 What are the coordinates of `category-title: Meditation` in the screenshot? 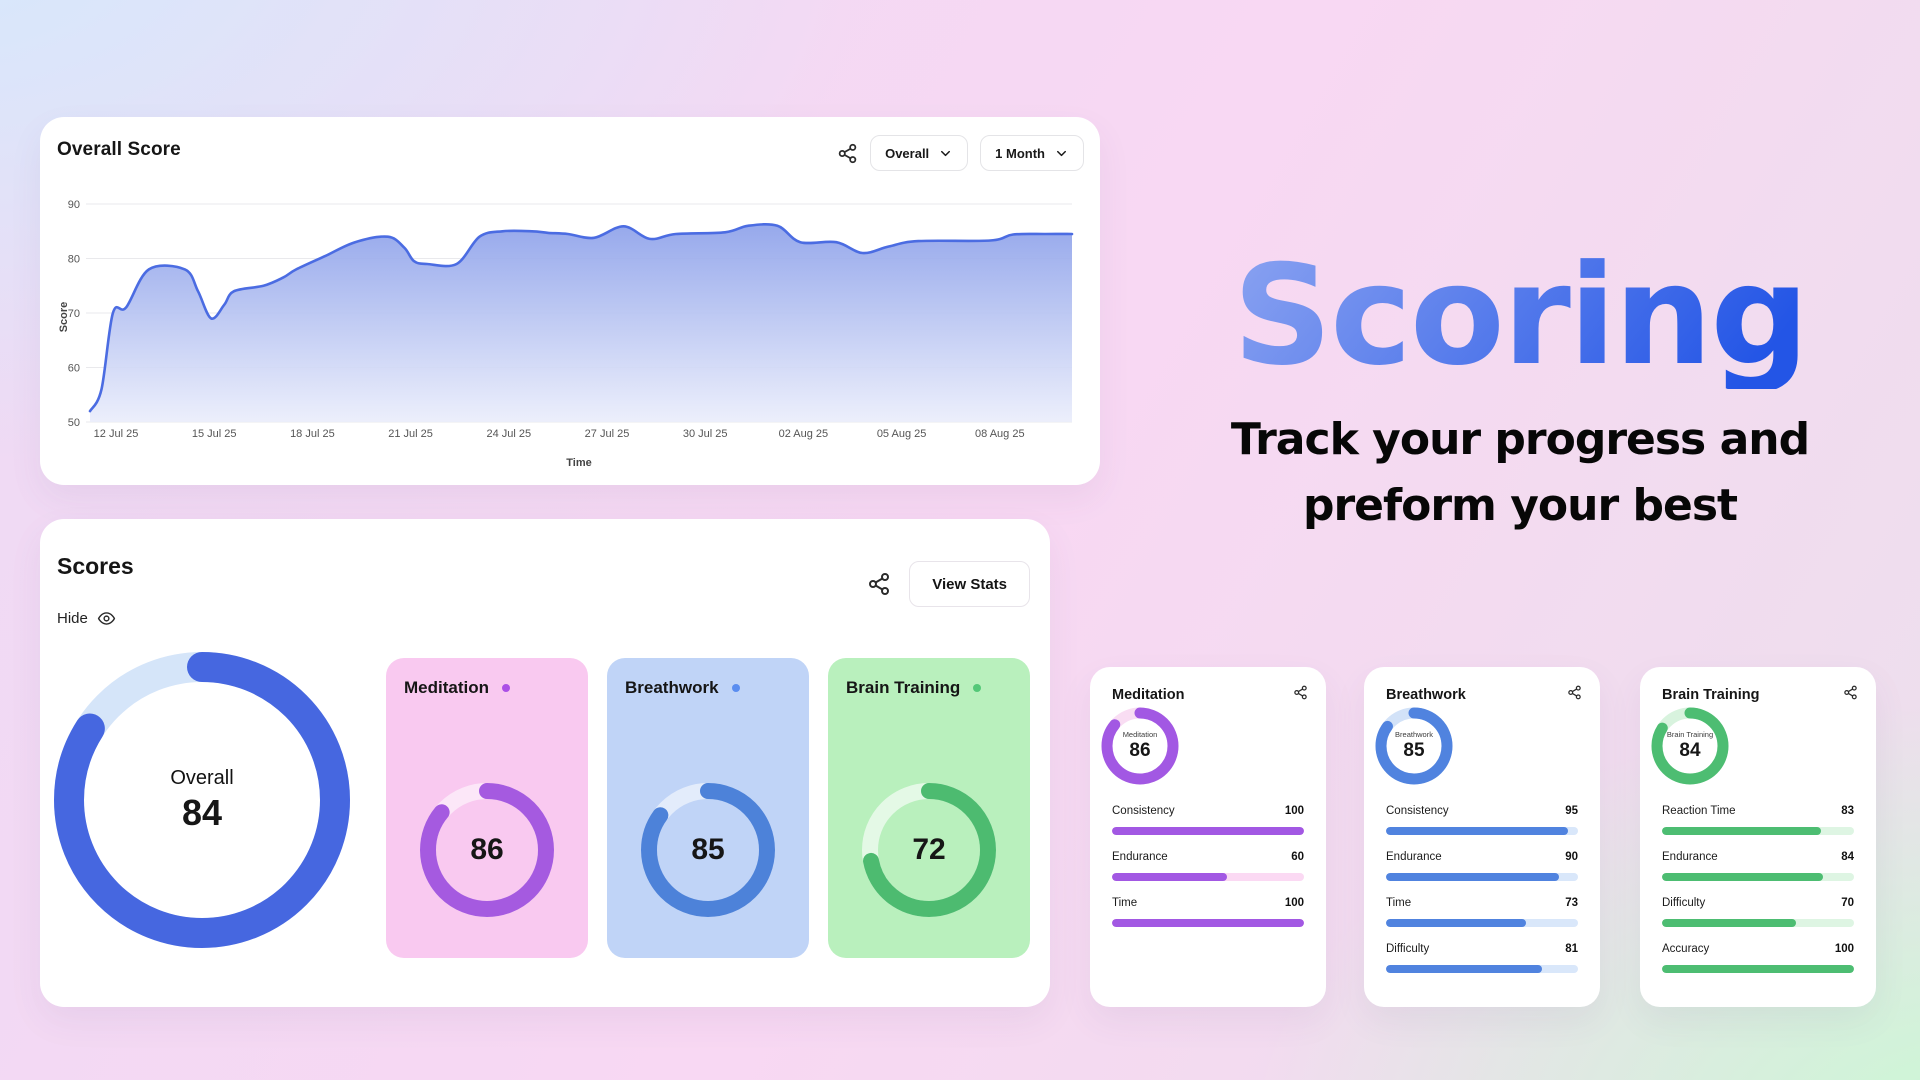 It's located at (457, 688).